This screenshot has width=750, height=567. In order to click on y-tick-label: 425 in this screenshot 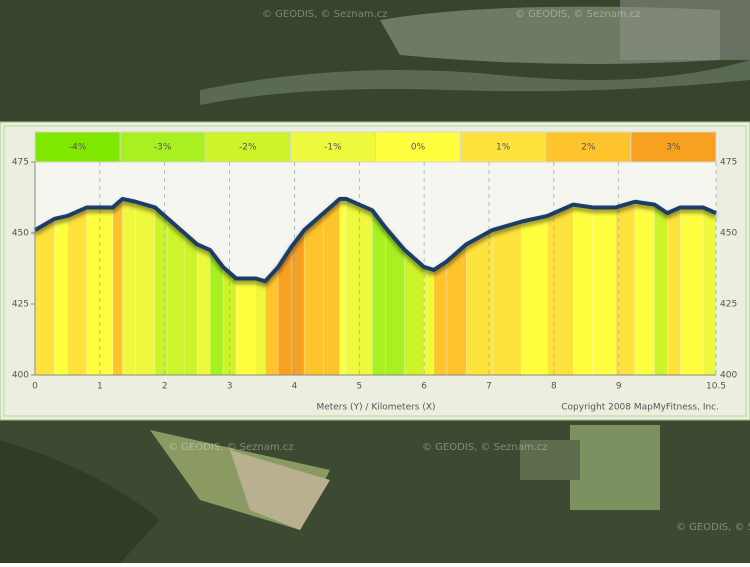, I will do `click(20, 305)`.